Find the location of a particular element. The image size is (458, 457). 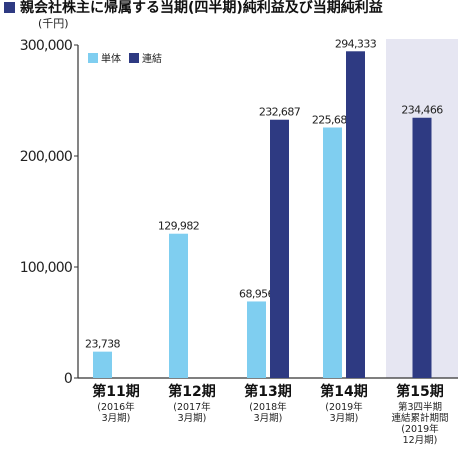

x-category-label: 第14期 is located at coordinates (343, 391).